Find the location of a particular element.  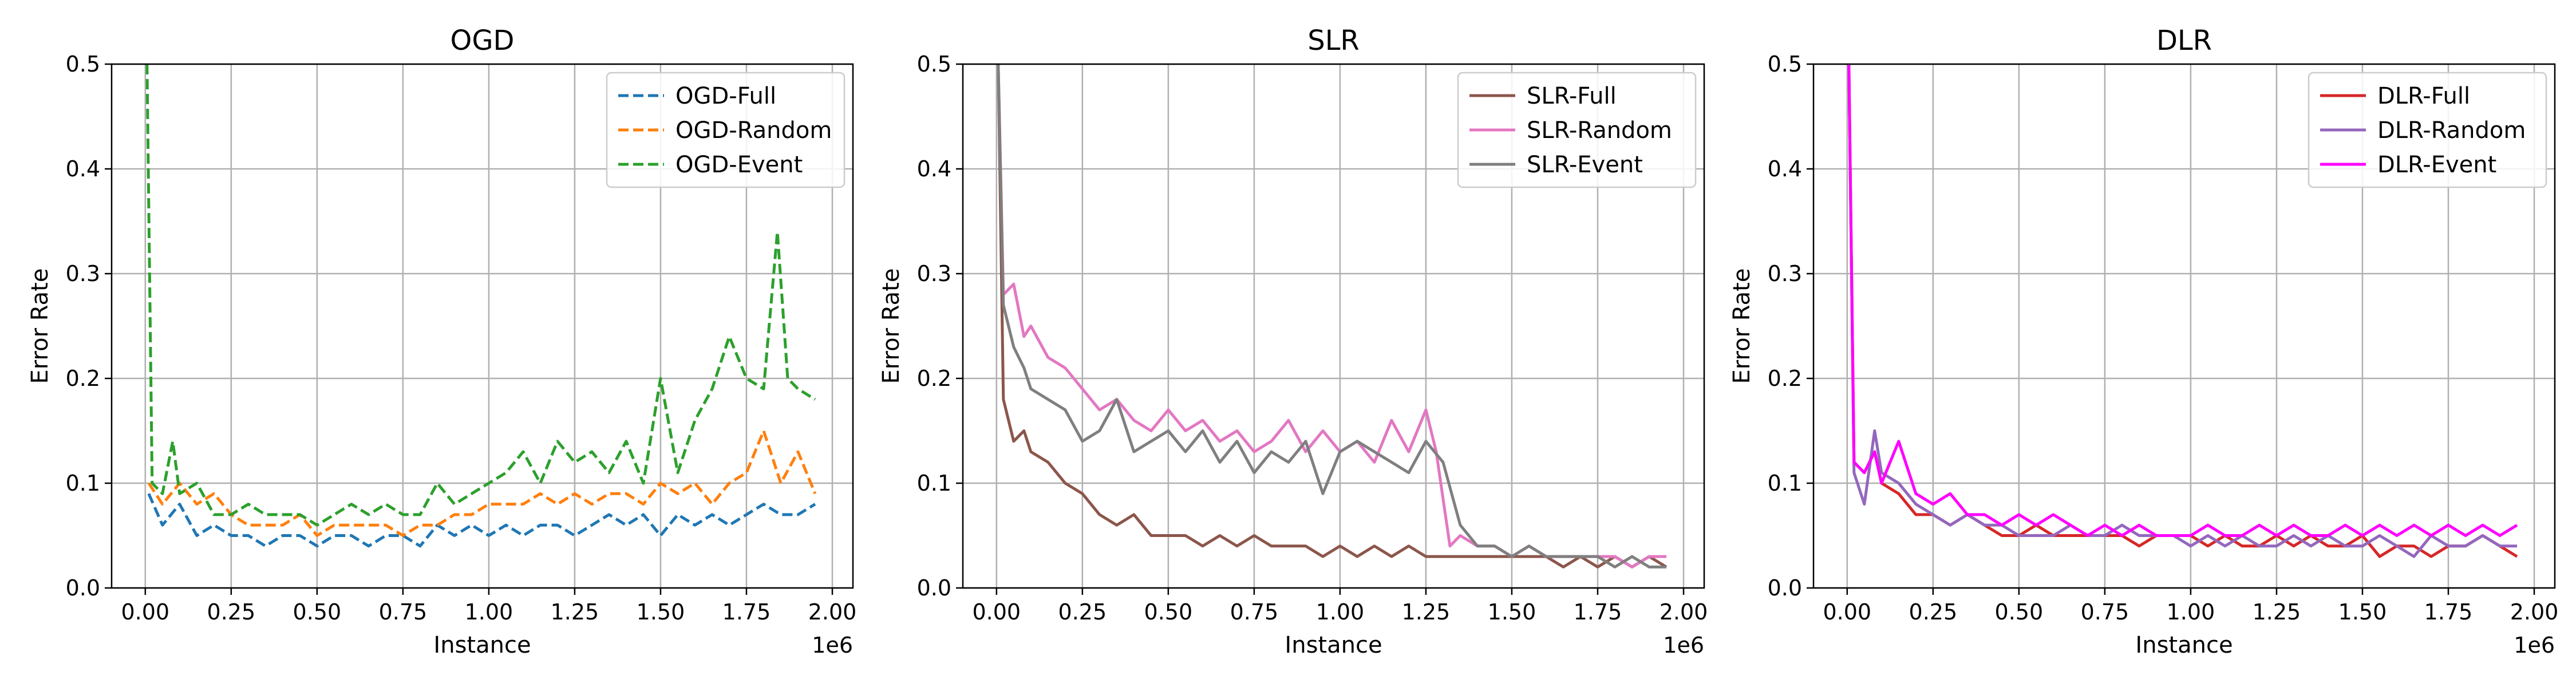

chart-title: DLR is located at coordinates (2184, 41).